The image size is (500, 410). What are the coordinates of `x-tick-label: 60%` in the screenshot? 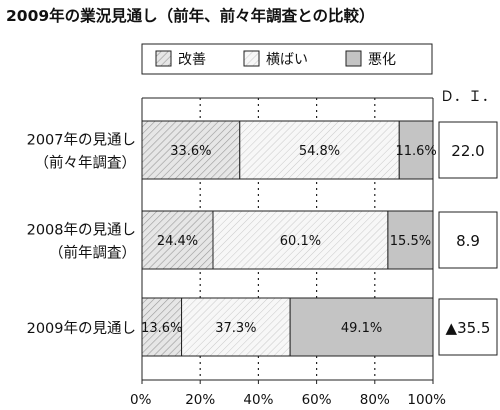 It's located at (317, 400).